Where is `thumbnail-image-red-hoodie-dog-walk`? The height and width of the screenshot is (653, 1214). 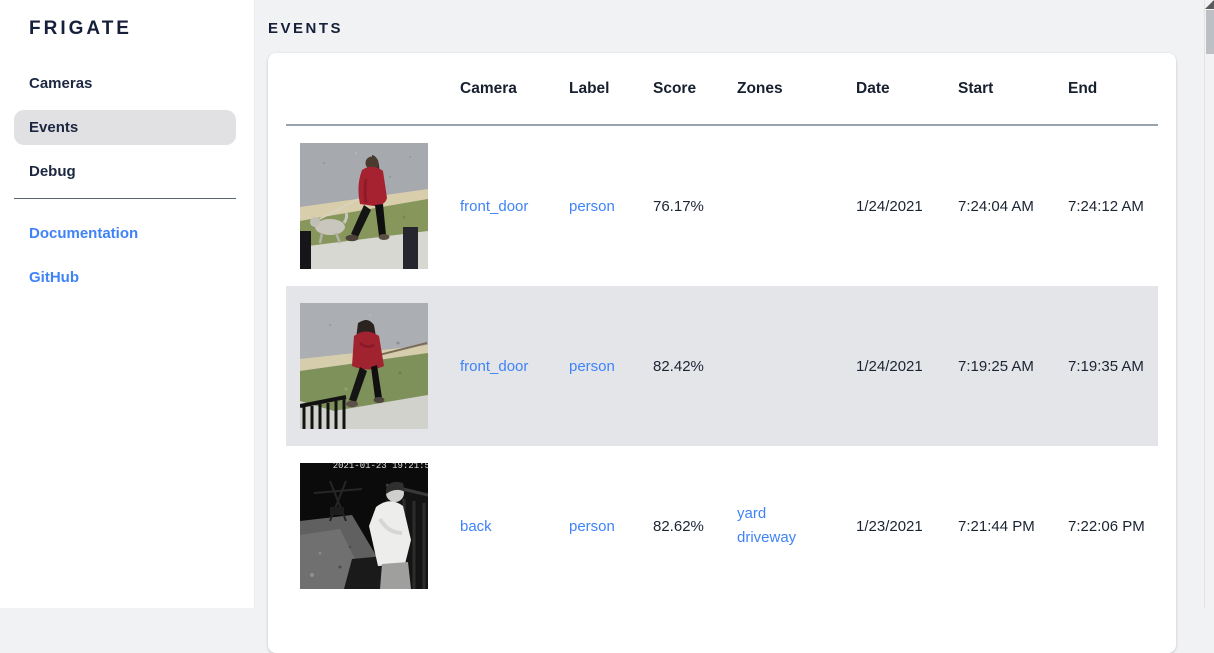
thumbnail-image-red-hoodie-dog-walk is located at coordinates (364, 366).